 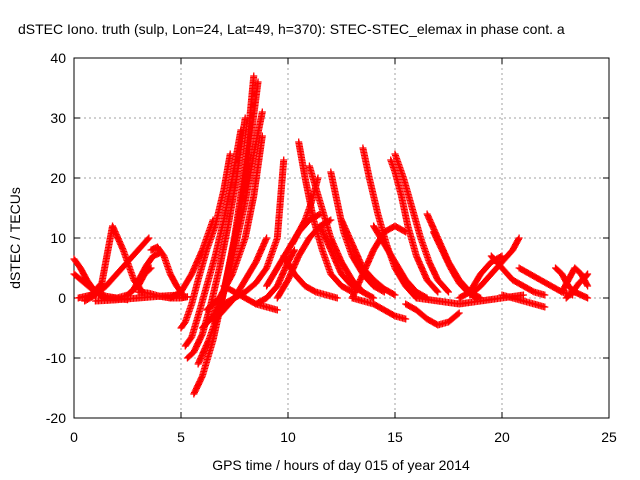 What do you see at coordinates (395, 437) in the screenshot?
I see `x-tick-label: 15` at bounding box center [395, 437].